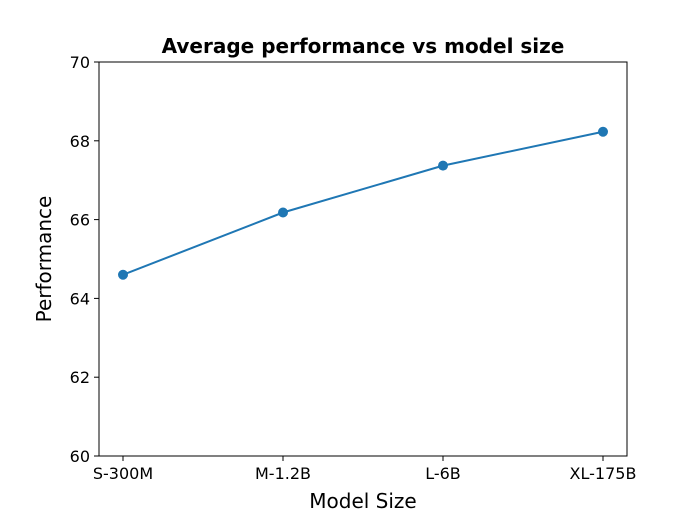 The height and width of the screenshot is (516, 675). I want to click on y-tick-label: 62, so click(80, 377).